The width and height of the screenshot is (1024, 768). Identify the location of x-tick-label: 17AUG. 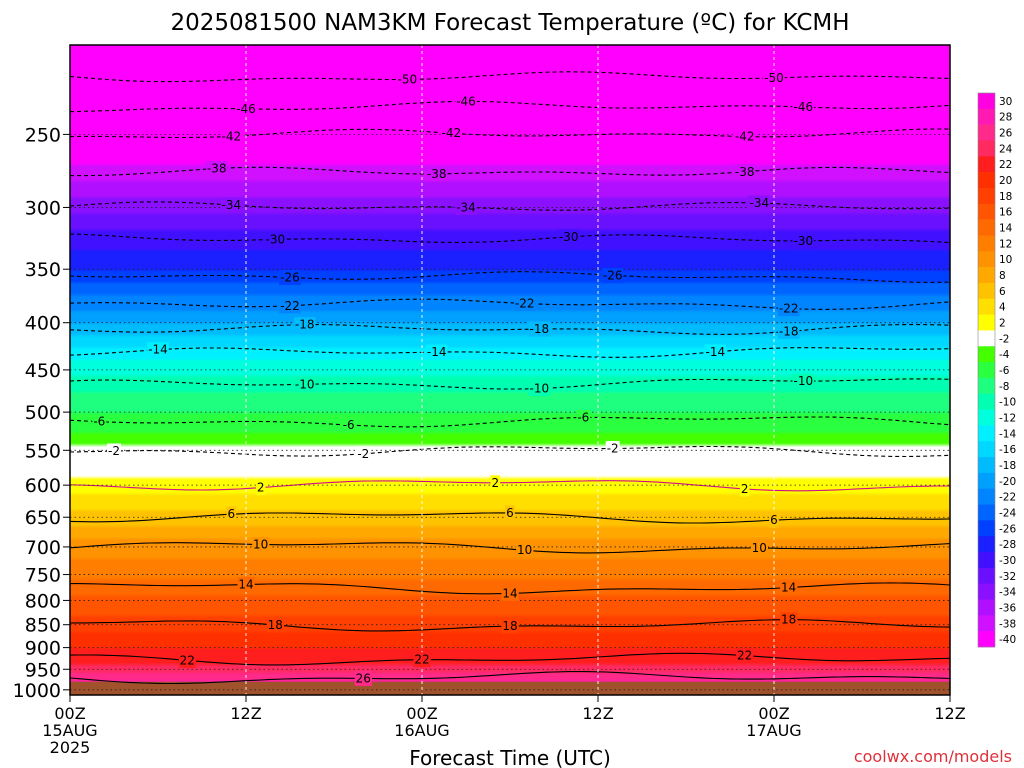
(773, 730).